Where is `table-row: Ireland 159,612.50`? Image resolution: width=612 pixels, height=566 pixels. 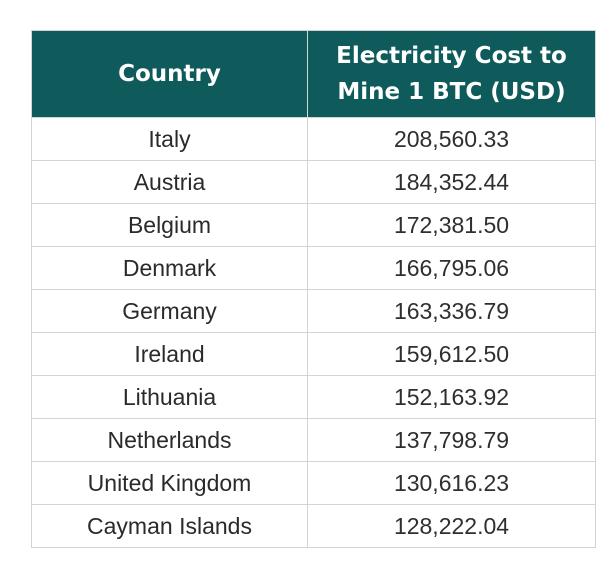
table-row: Ireland 159,612.50 is located at coordinates (313, 354).